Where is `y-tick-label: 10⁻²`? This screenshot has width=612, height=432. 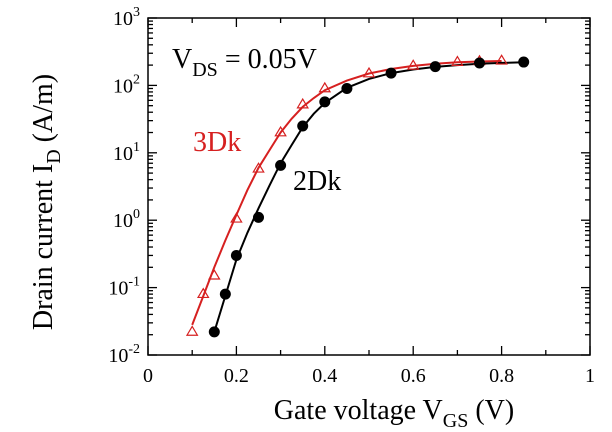 y-tick-label: 10⁻² is located at coordinates (124, 354).